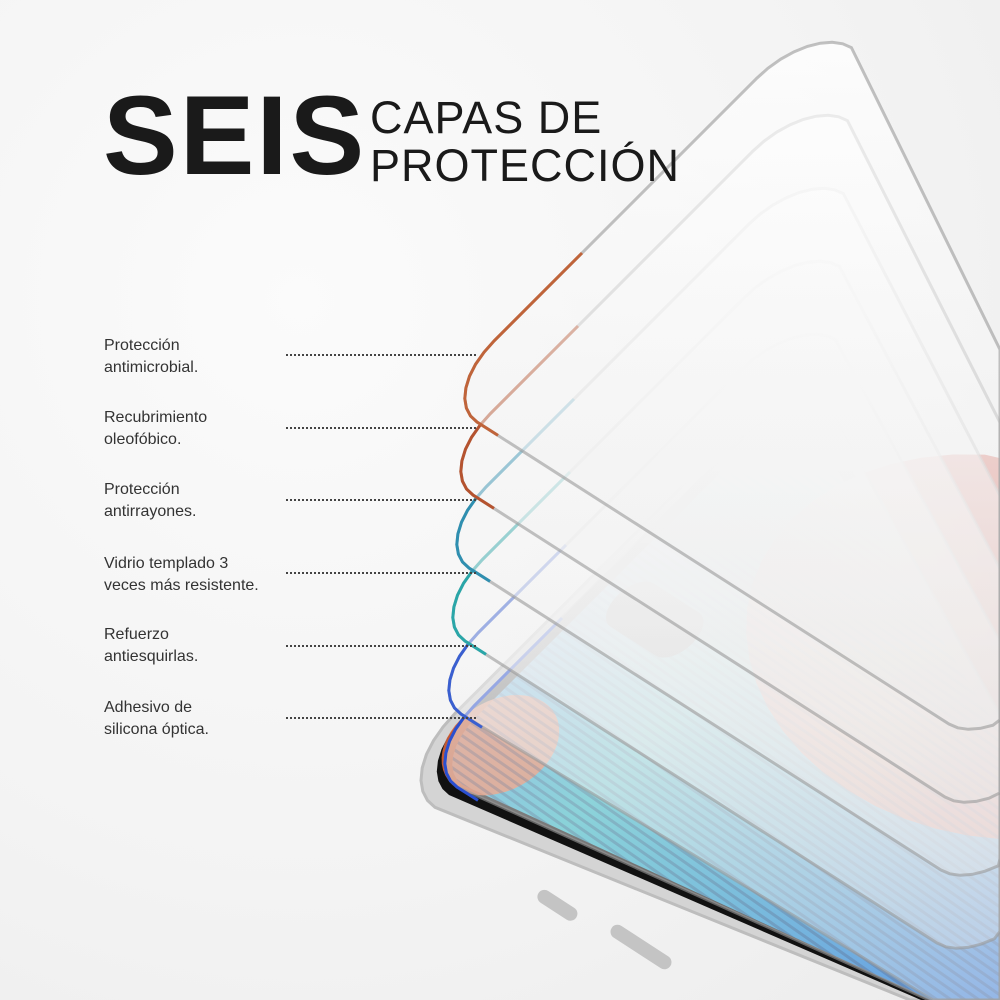 The height and width of the screenshot is (1000, 1000). What do you see at coordinates (136, 634) in the screenshot?
I see `label-line: Refuerzo` at bounding box center [136, 634].